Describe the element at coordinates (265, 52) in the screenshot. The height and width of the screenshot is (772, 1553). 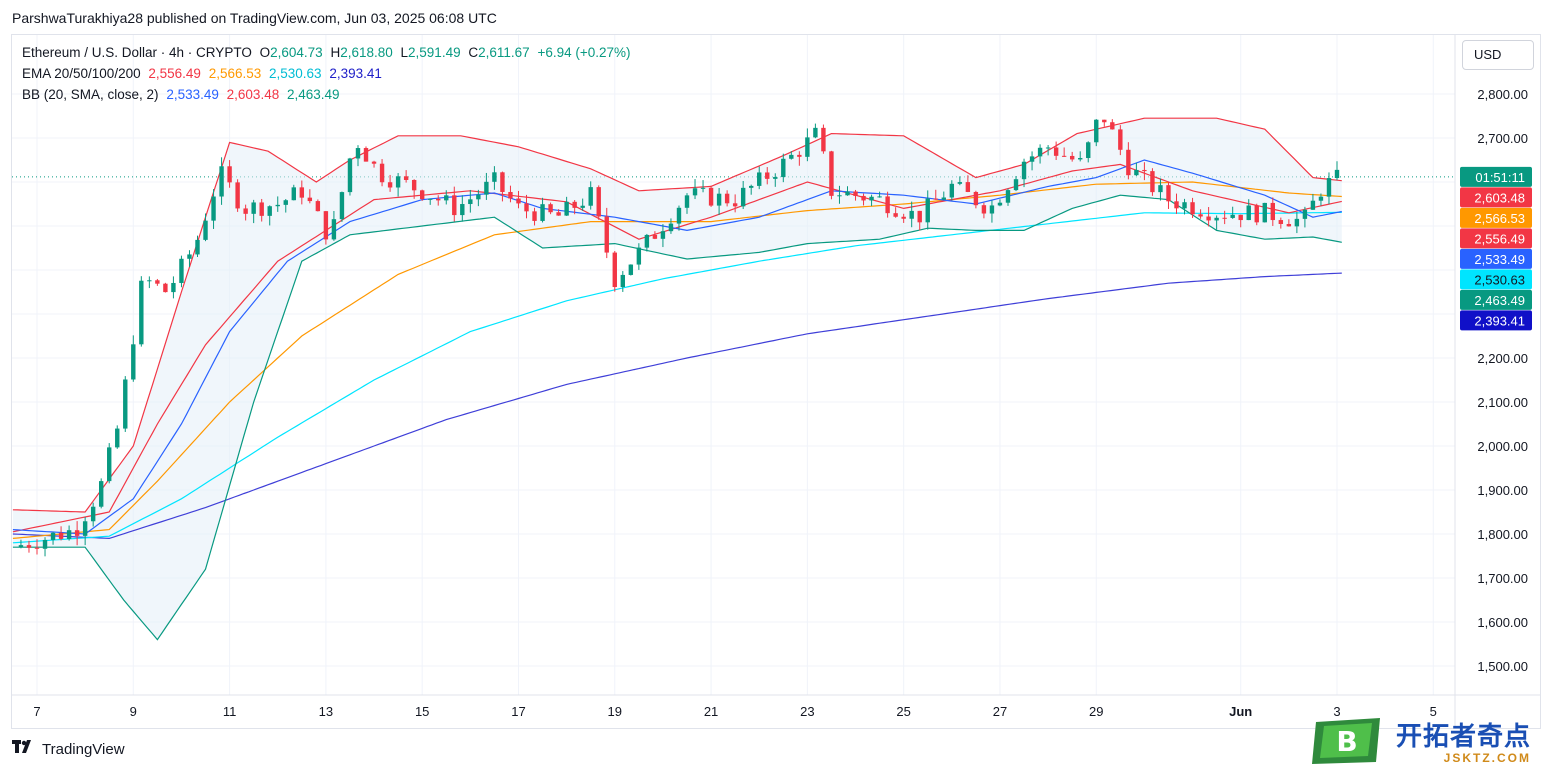
I see `legend-o-label: O` at that location.